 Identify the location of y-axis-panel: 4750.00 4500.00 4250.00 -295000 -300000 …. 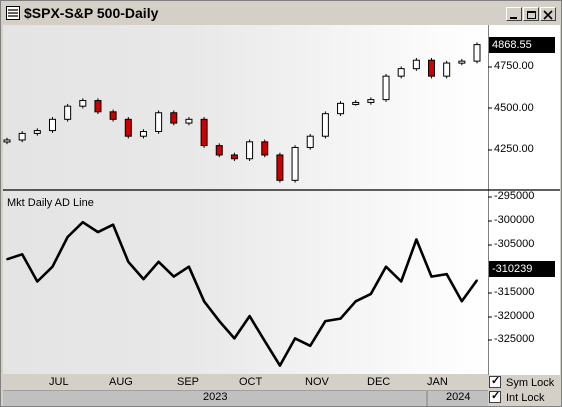
(524, 200).